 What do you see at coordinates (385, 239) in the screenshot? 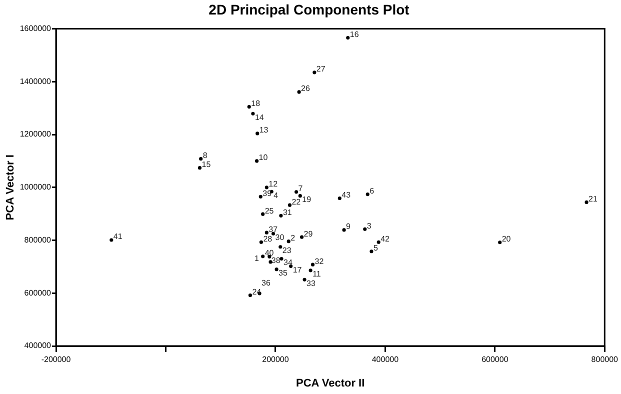
I see `annotation: 42` at bounding box center [385, 239].